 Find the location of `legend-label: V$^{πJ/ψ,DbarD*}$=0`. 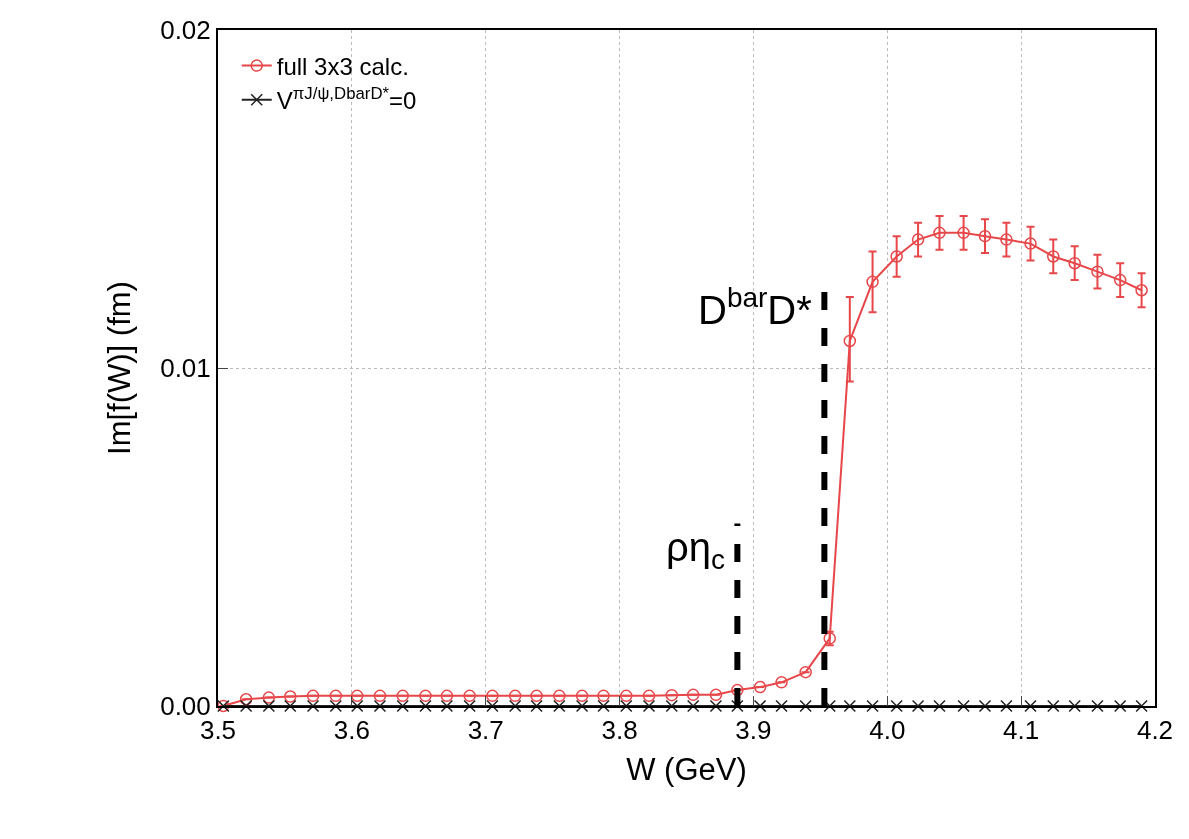

legend-label: V$^{πJ/ψ,DbarD*}$=0 is located at coordinates (346, 99).